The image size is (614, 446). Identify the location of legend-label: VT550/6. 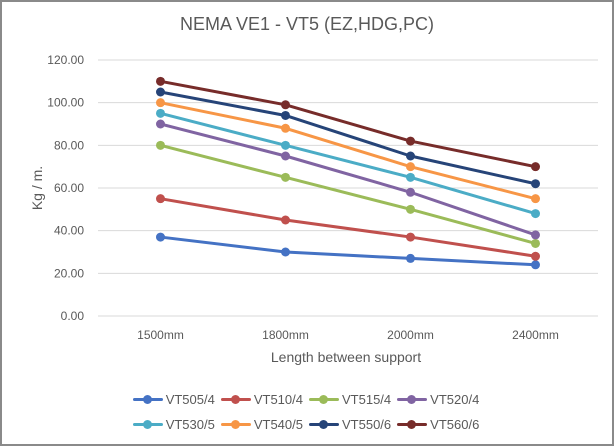
(367, 424).